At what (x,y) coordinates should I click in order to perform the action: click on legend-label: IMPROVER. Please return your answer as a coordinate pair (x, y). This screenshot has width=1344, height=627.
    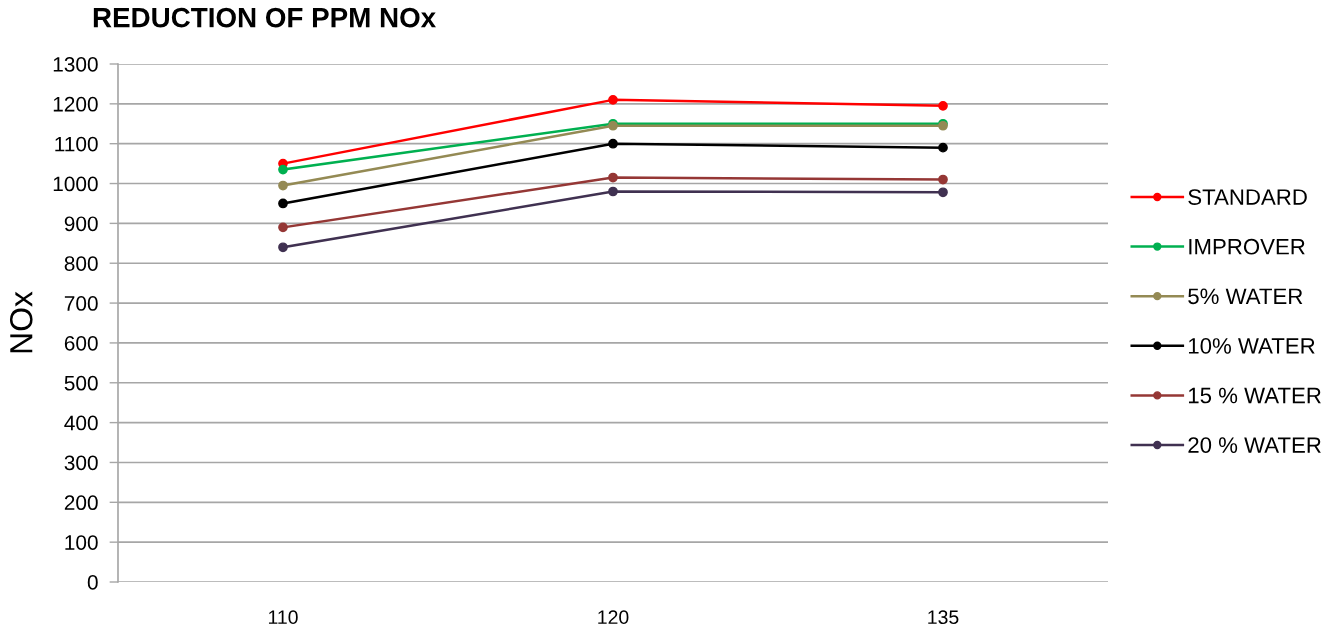
    Looking at the image, I should click on (1247, 246).